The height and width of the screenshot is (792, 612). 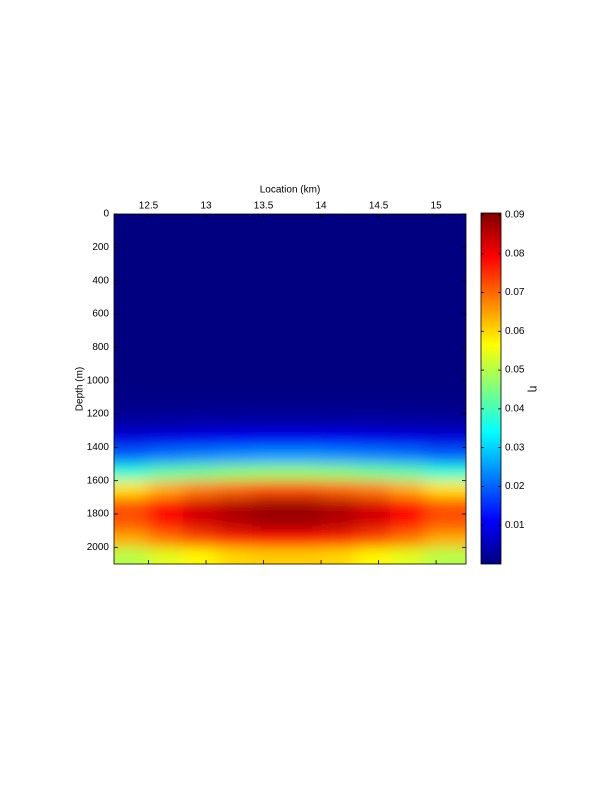 I want to click on x-tick-label: 12.5, so click(x=149, y=206).